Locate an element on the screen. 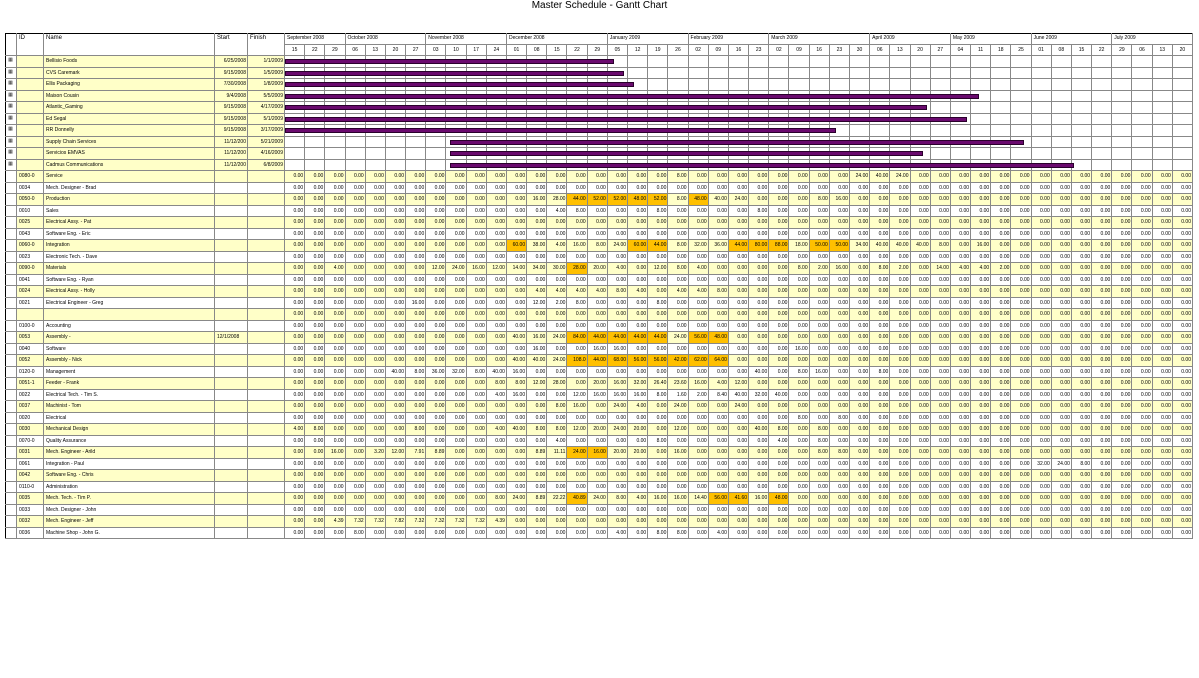  resource-name: Assembly - is located at coordinates (129, 338).